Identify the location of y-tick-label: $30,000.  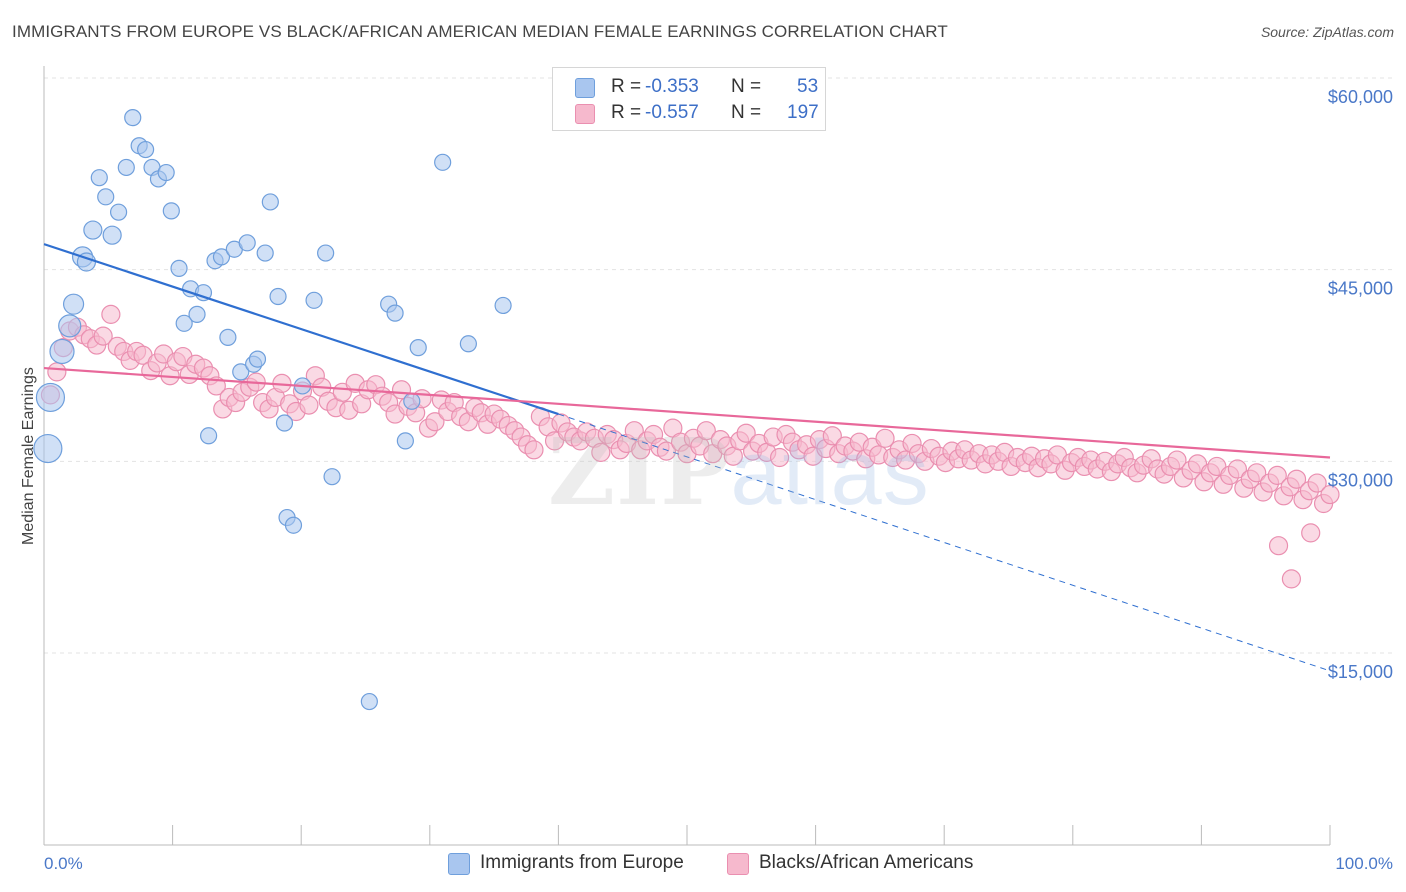
(1360, 480).